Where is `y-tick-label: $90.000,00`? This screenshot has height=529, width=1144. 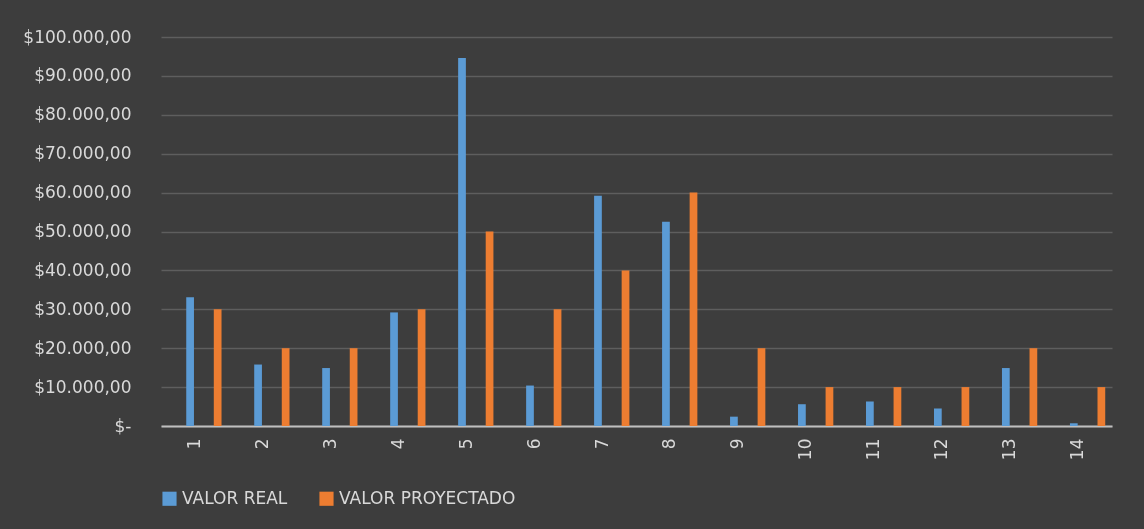 y-tick-label: $90.000,00 is located at coordinates (83, 75).